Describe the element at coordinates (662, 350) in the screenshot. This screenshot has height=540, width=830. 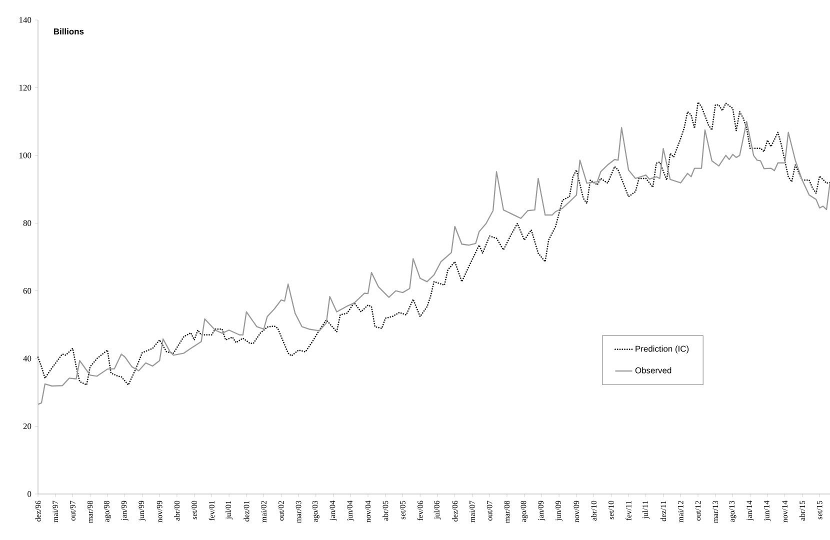
I see `legend-label: Prediction (IC)` at that location.